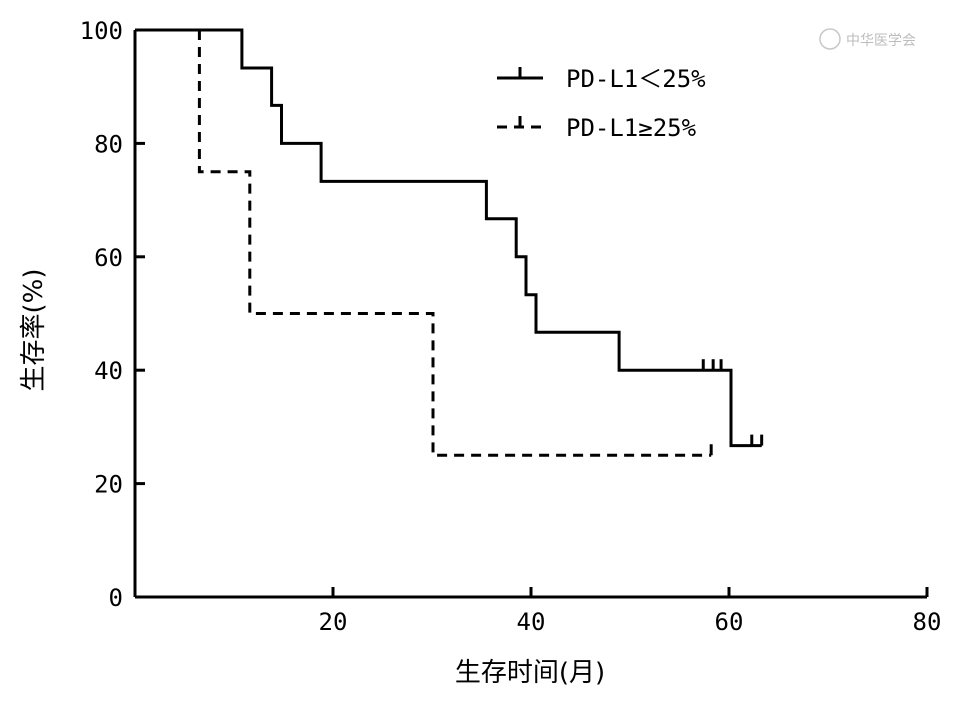 Image resolution: width=957 pixels, height=705 pixels. What do you see at coordinates (631, 128) in the screenshot?
I see `legend-label-2: PD-L1≥25%` at bounding box center [631, 128].